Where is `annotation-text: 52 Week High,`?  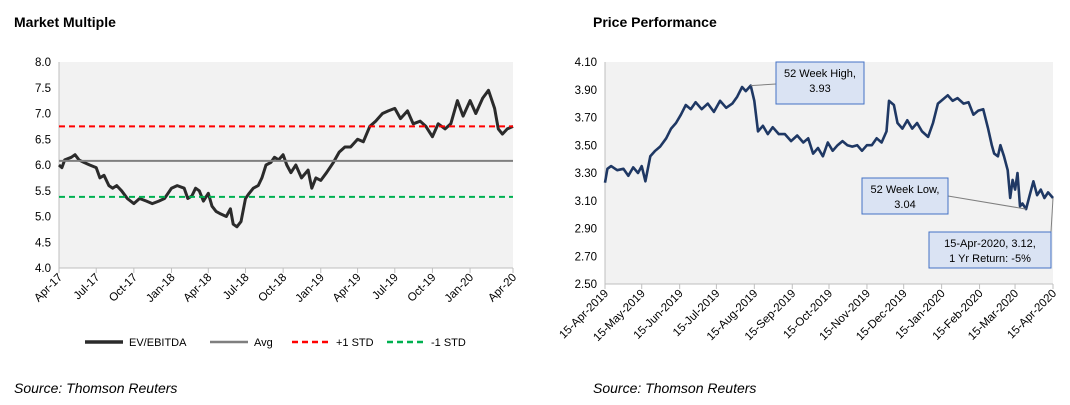
annotation-text: 52 Week High, is located at coordinates (820, 74).